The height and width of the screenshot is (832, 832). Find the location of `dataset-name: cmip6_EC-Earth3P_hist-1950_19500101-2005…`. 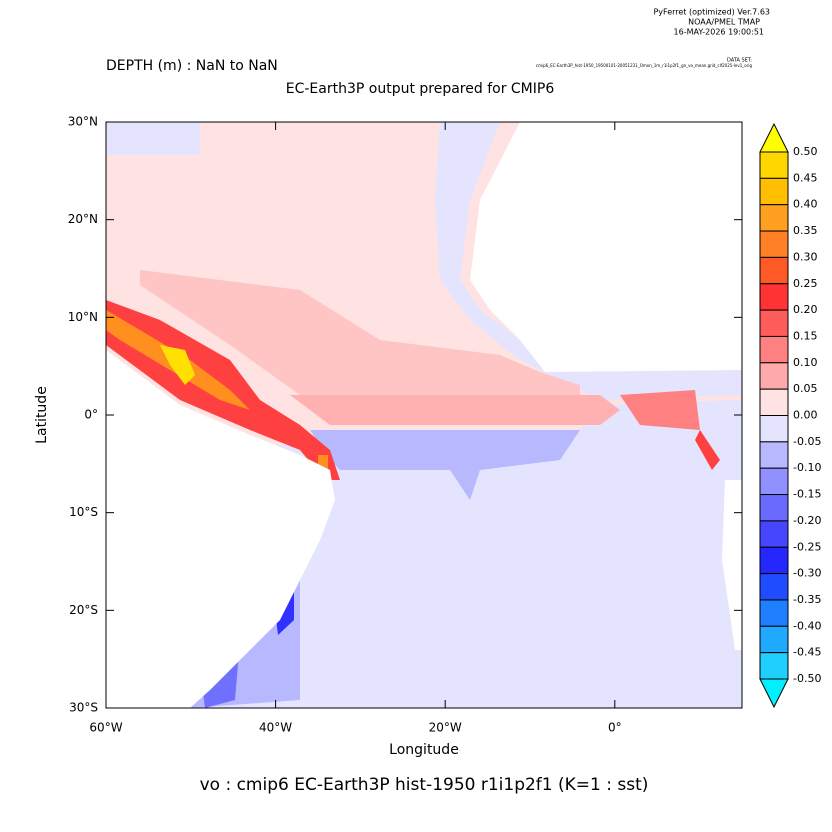

dataset-name: cmip6_EC-Earth3P_hist-1950_19500101-2005… is located at coordinates (644, 65).